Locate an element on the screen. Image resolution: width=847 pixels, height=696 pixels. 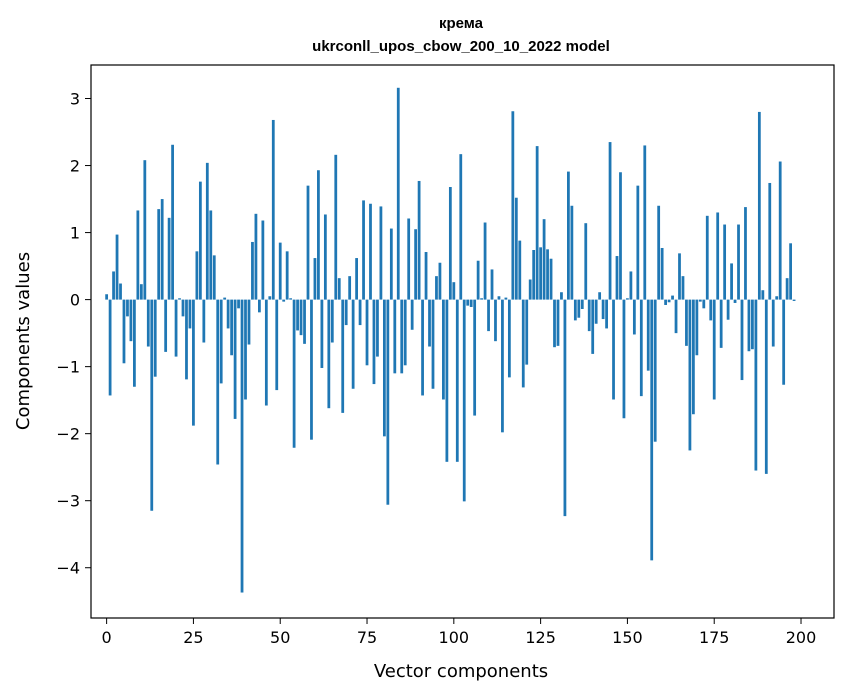
x-tick-label: 0 is located at coordinates (107, 637).